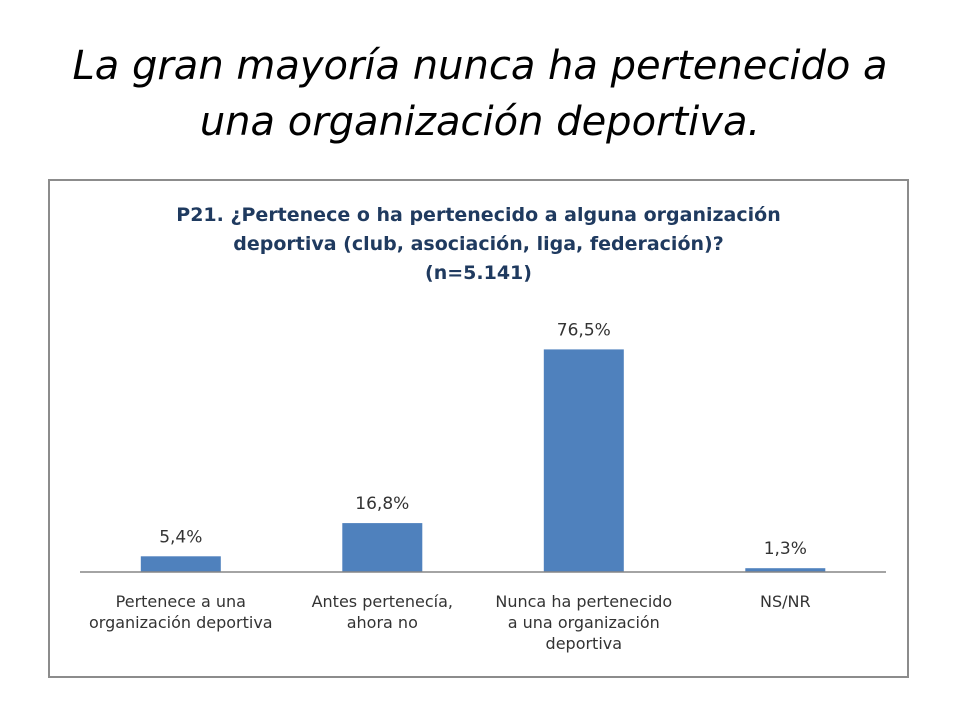  What do you see at coordinates (480, 122) in the screenshot?
I see `slide-title-line-2: una organización deportiva.` at bounding box center [480, 122].